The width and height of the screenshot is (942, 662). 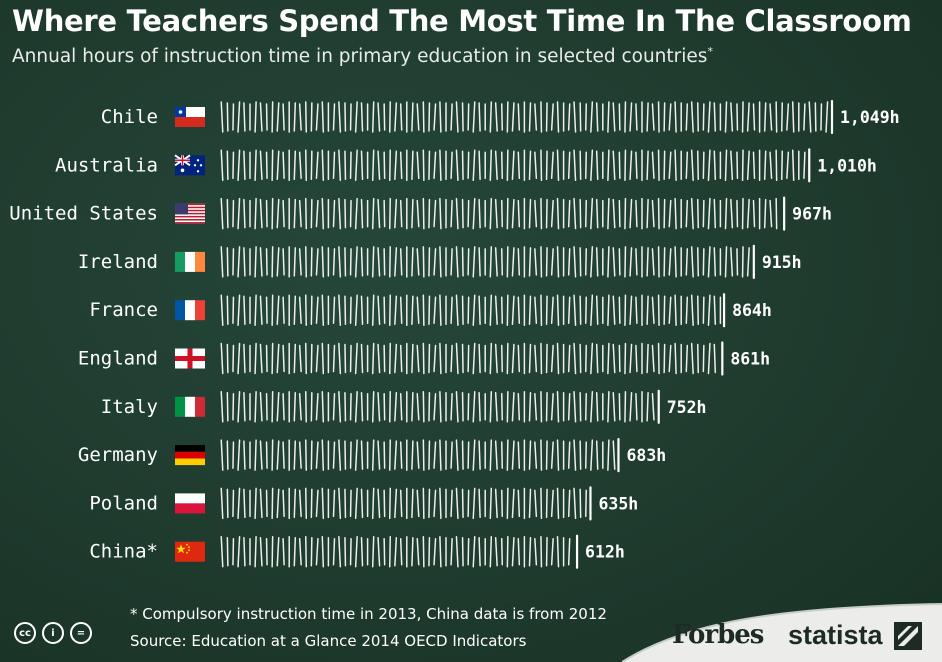 I want to click on germany-flag-icon, so click(x=190, y=455).